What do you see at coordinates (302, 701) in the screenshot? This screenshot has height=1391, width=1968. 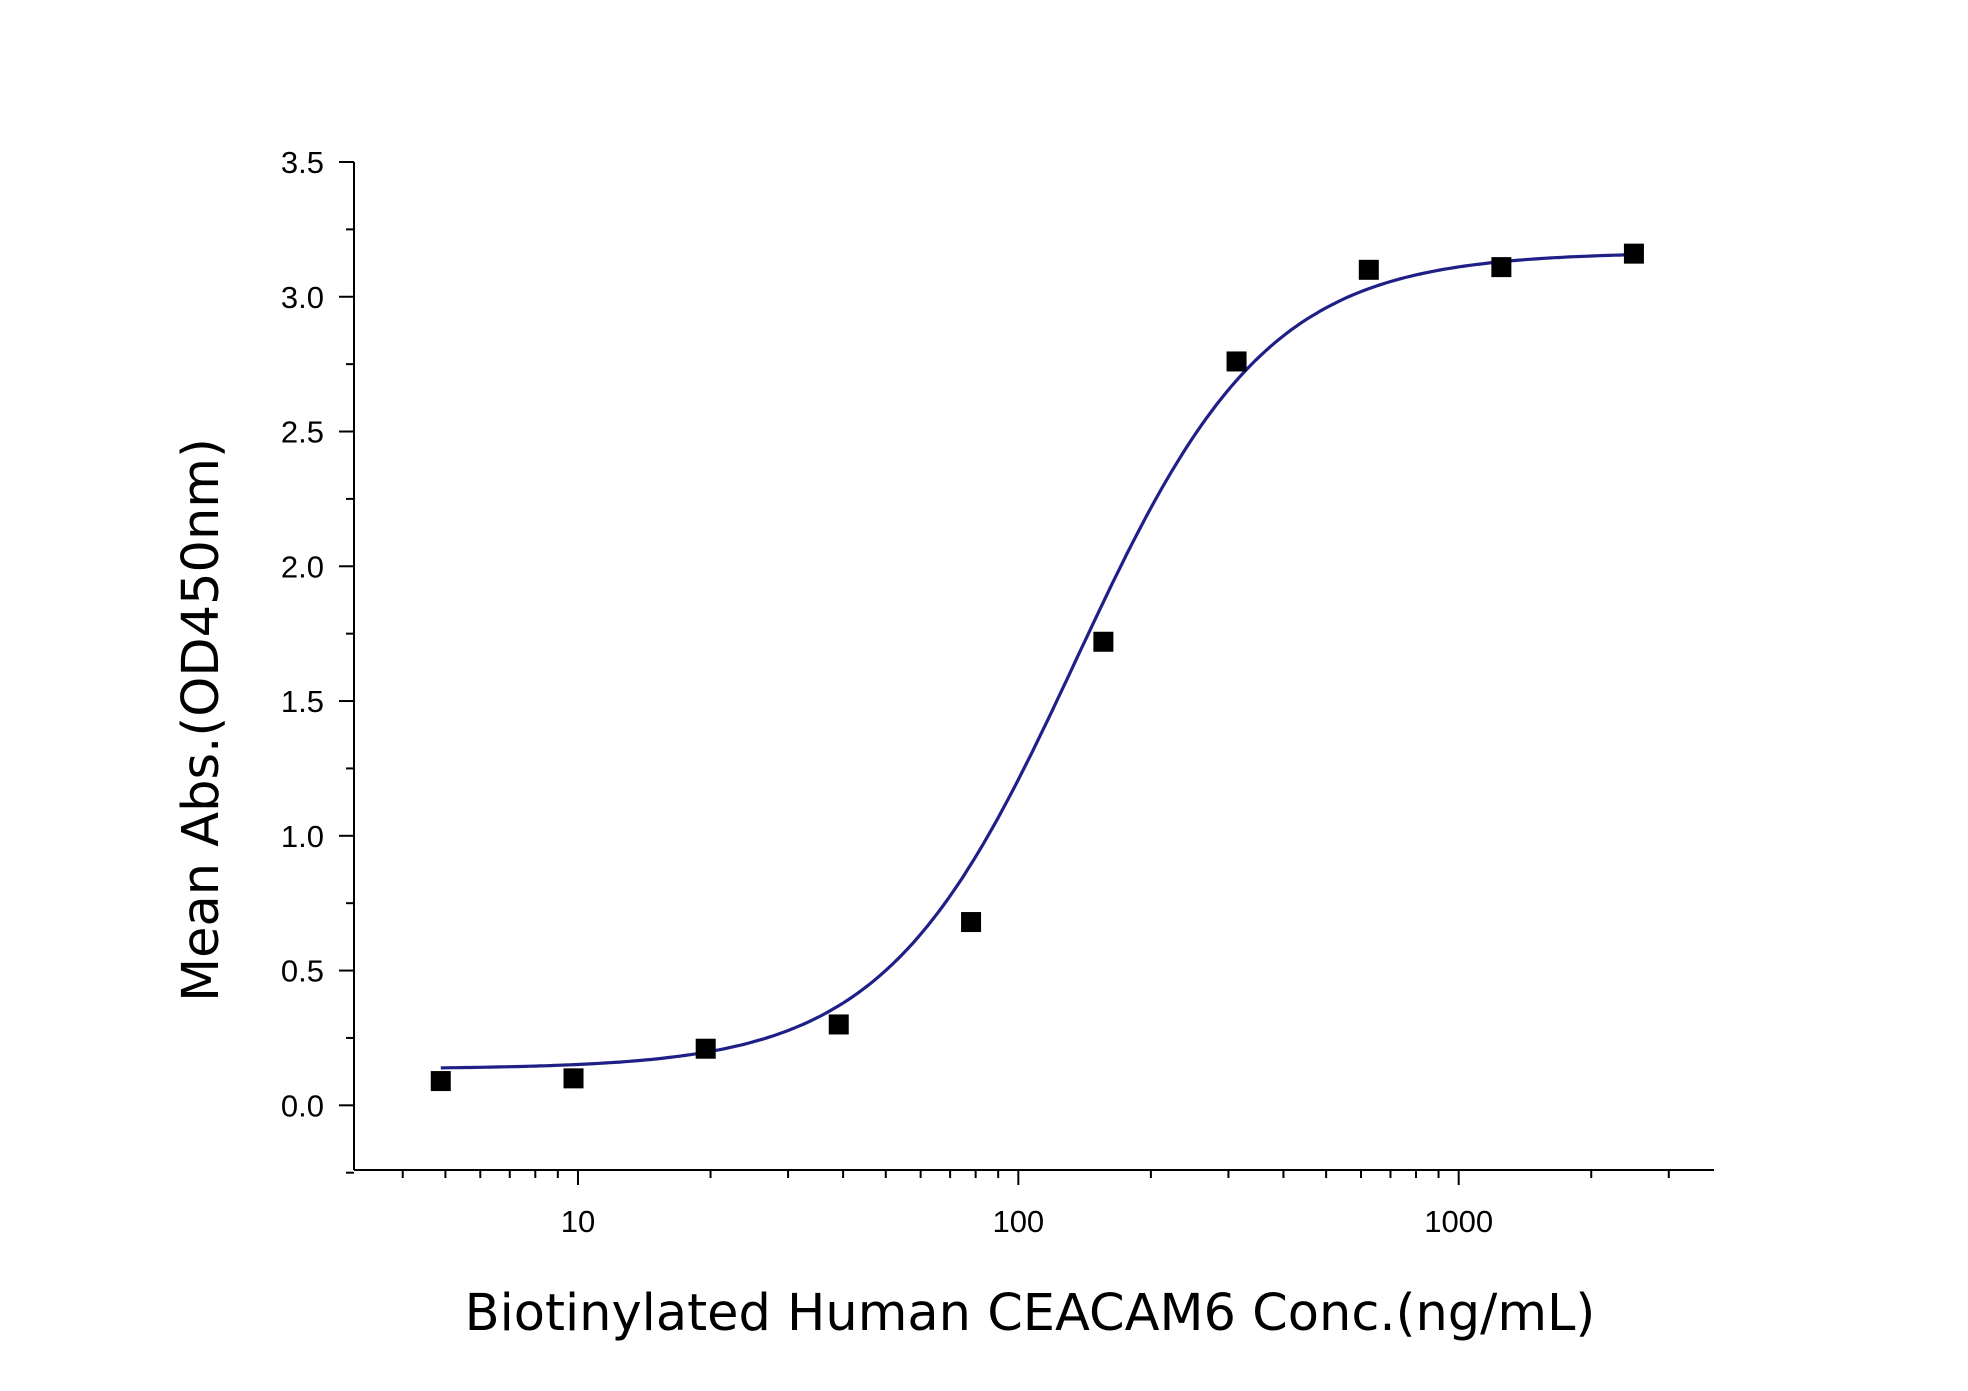 I see `y-tick-label: 1.5` at bounding box center [302, 701].